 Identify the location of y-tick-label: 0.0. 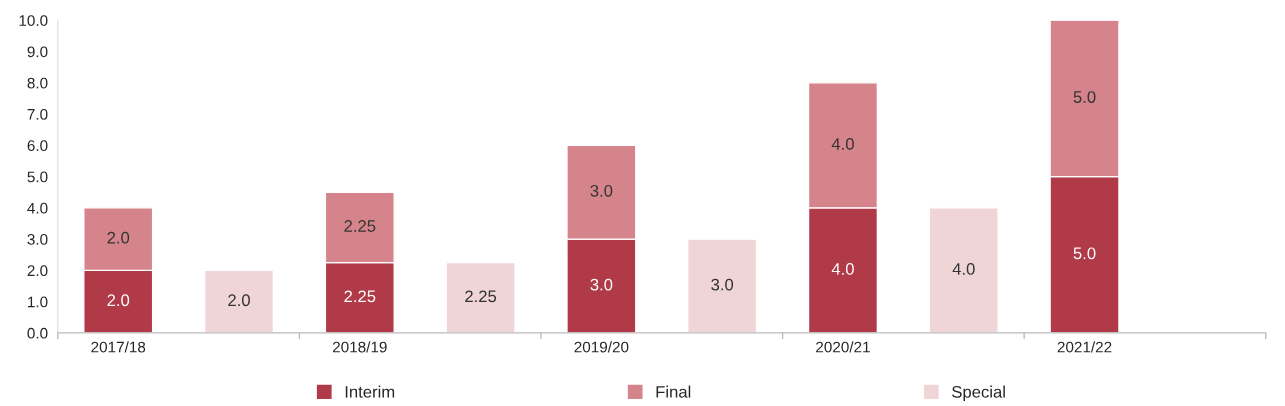
(37, 333).